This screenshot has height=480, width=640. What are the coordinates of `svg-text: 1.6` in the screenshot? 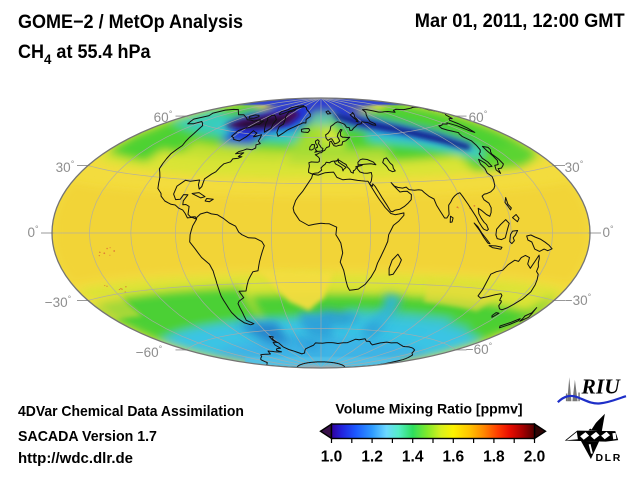 It's located at (454, 457).